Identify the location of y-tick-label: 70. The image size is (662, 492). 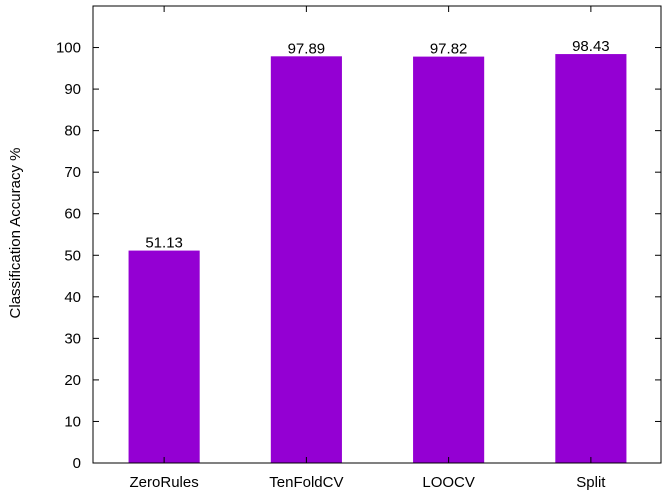
(72, 172).